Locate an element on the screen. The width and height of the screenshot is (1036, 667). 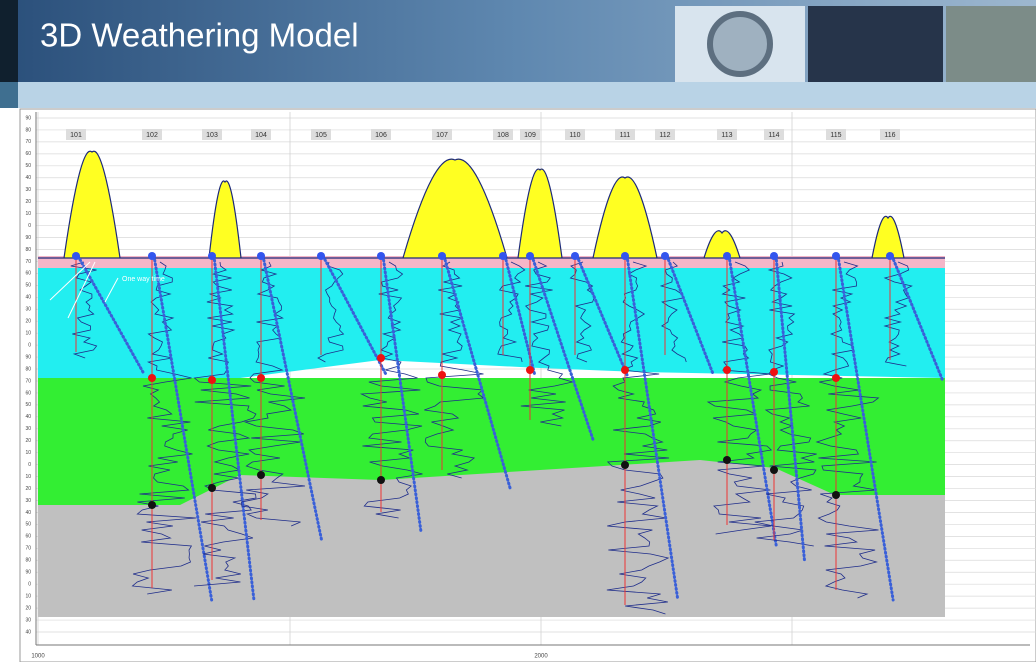
photo is located at coordinates (875, 44).